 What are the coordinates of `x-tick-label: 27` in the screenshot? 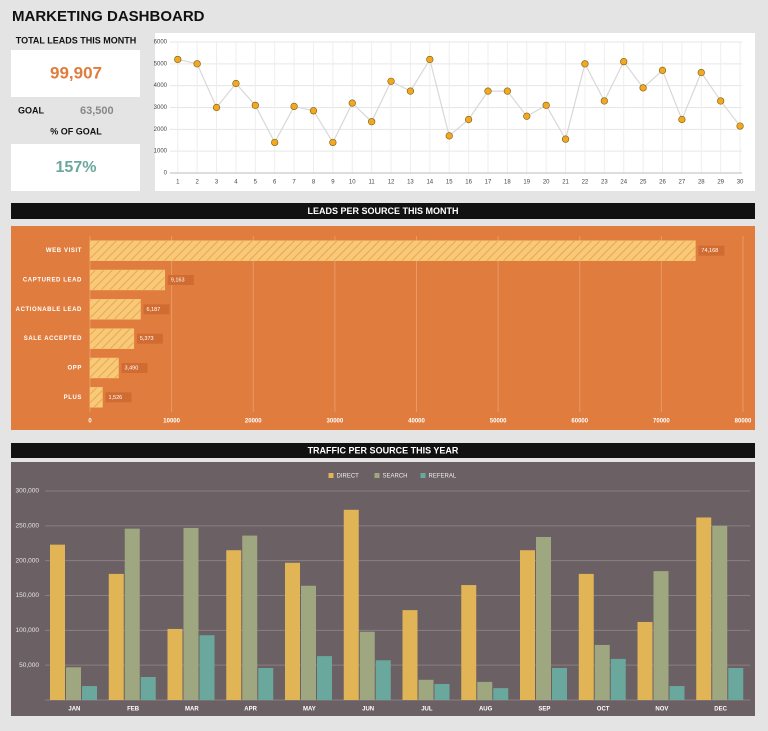 It's located at (682, 183).